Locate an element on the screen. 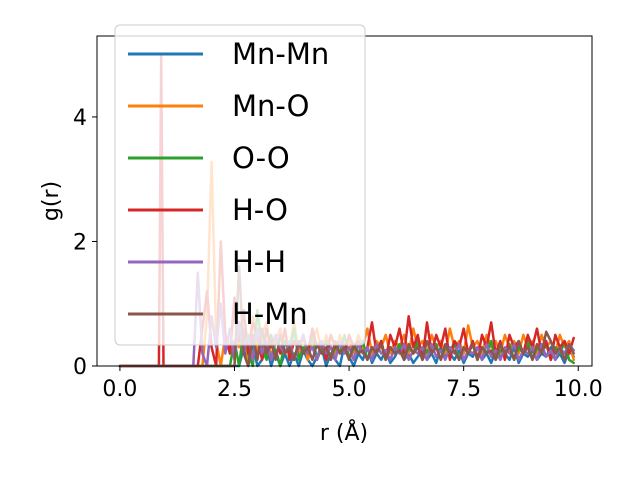 This screenshot has height=480, width=640. legend-entry-o-o: O-O is located at coordinates (261, 158).